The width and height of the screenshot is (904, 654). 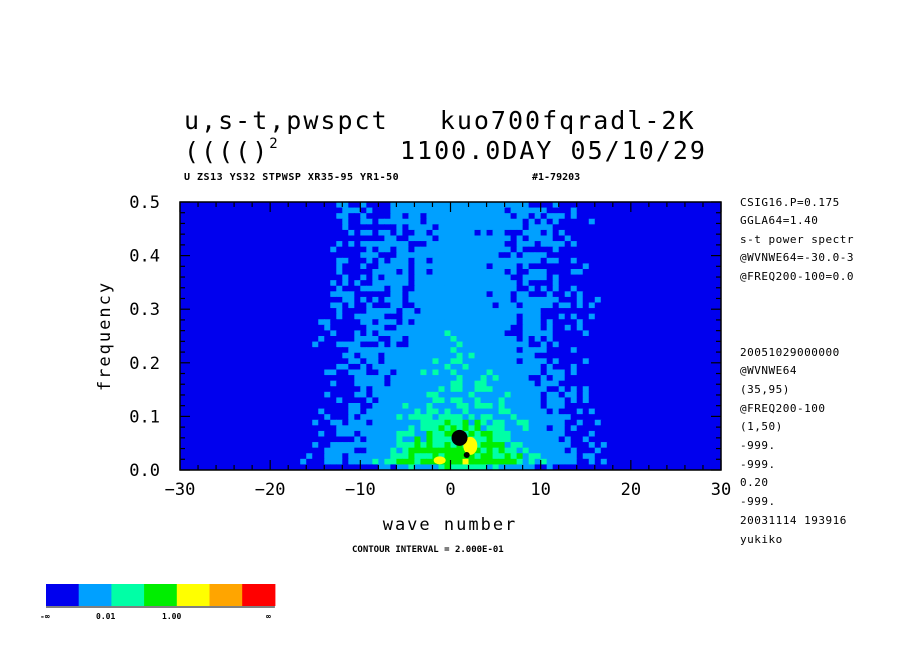 I want to click on colorbar, so click(x=161, y=596).